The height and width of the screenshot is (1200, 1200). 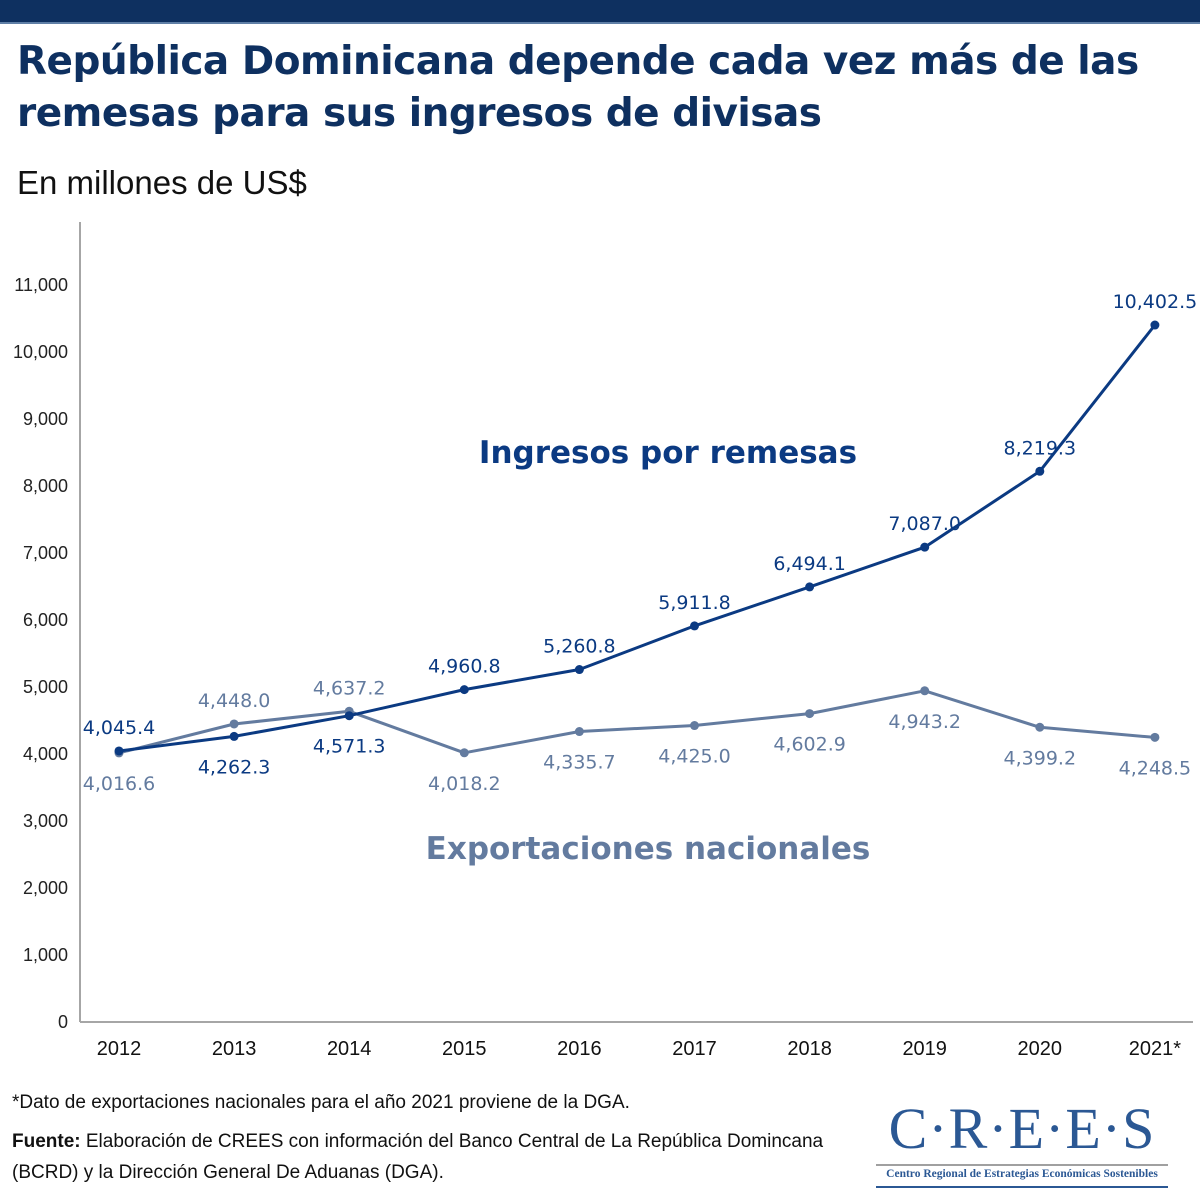 I want to click on y-tick-label: 5,000, so click(x=45, y=687).